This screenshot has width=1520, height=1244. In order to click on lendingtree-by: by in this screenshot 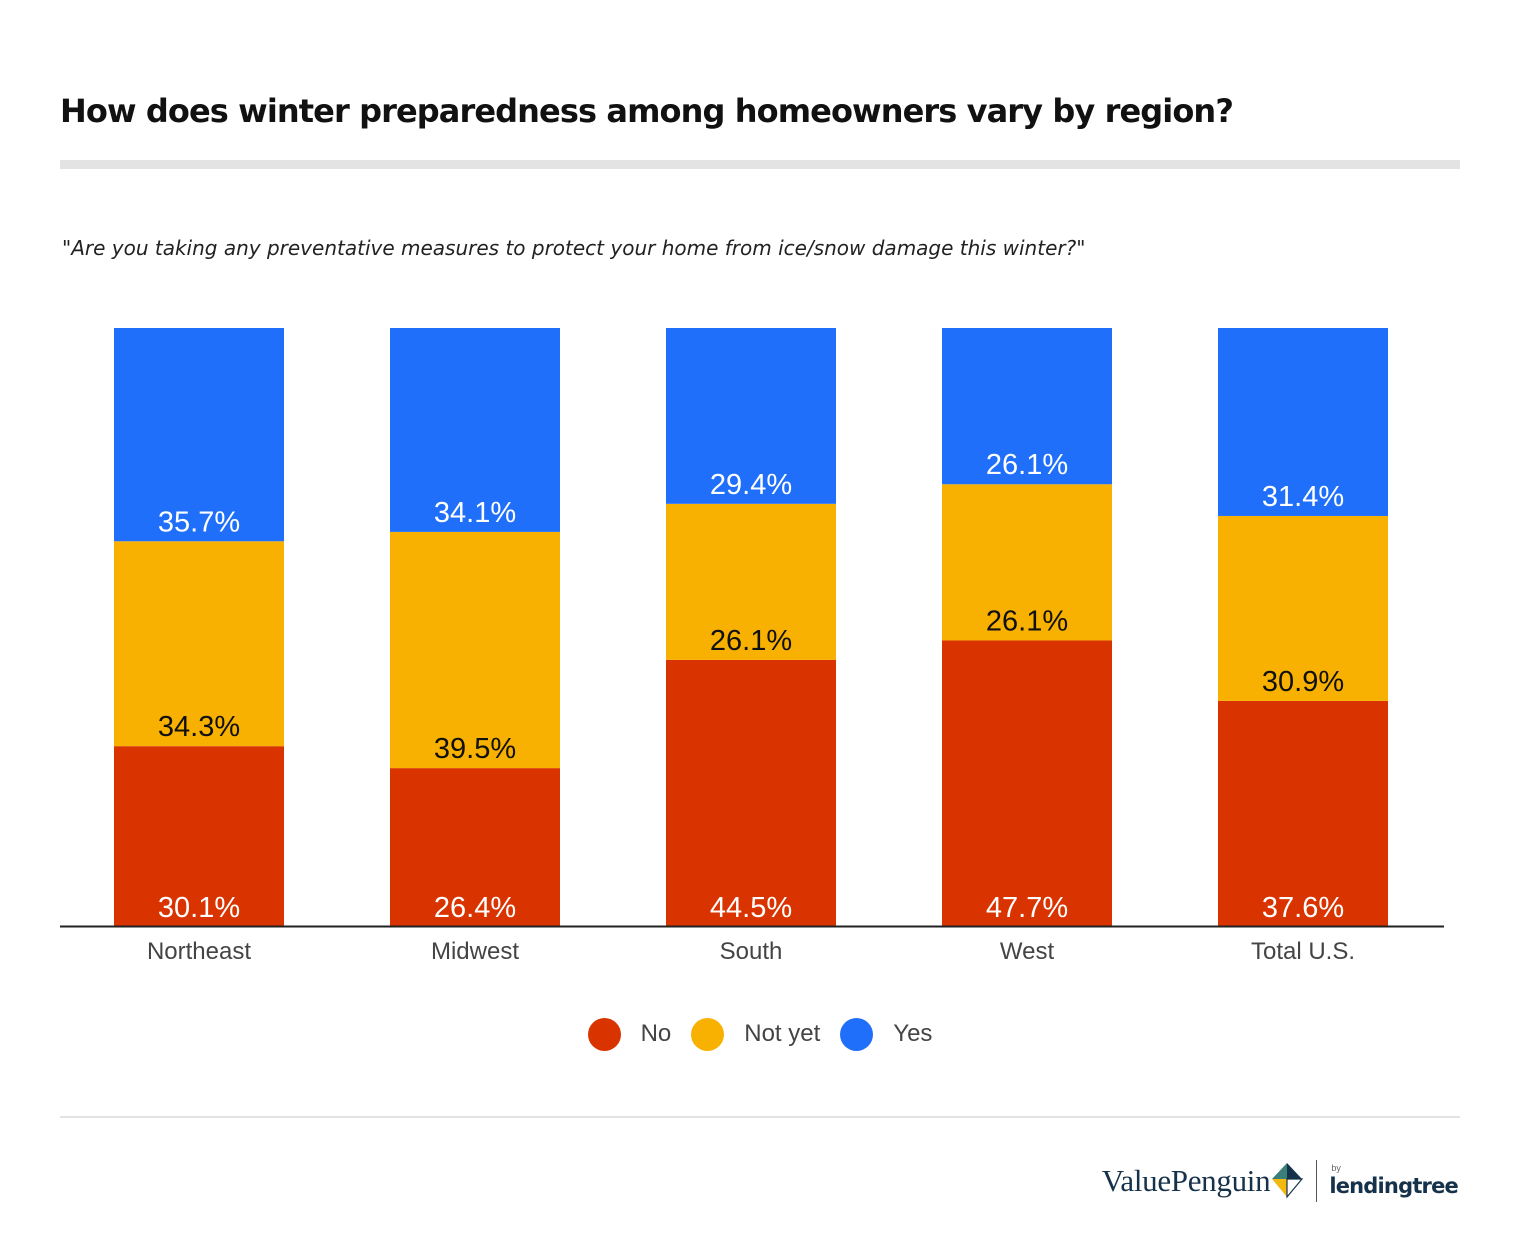, I will do `click(1336, 1168)`.